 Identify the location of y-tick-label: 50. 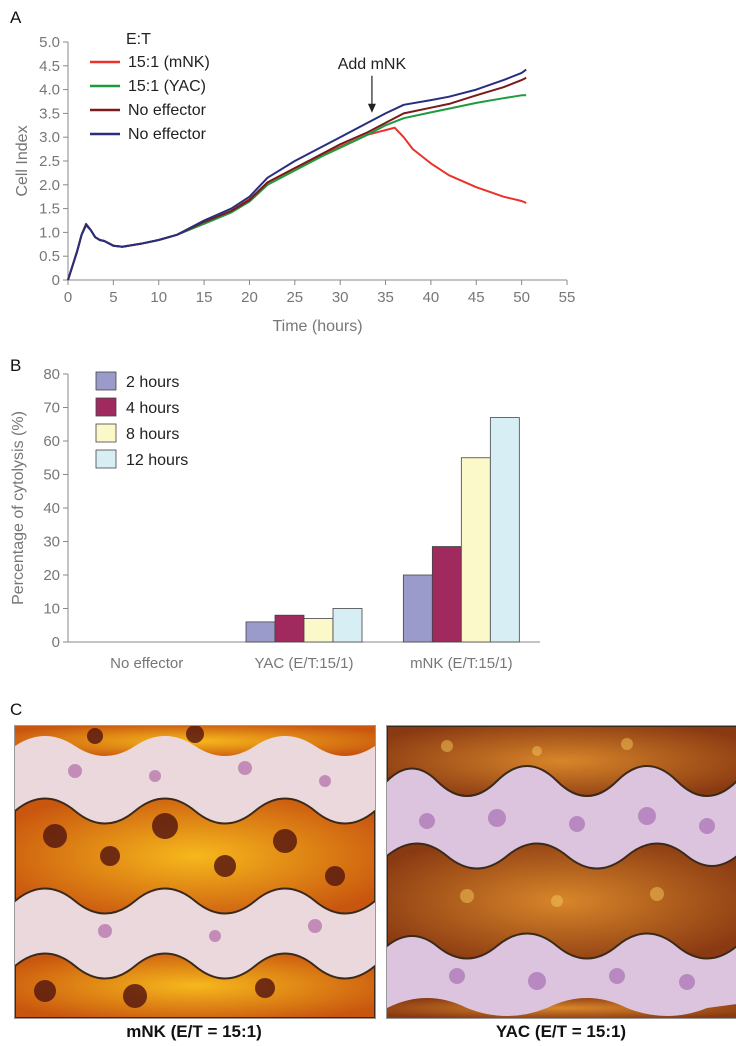
(51, 475).